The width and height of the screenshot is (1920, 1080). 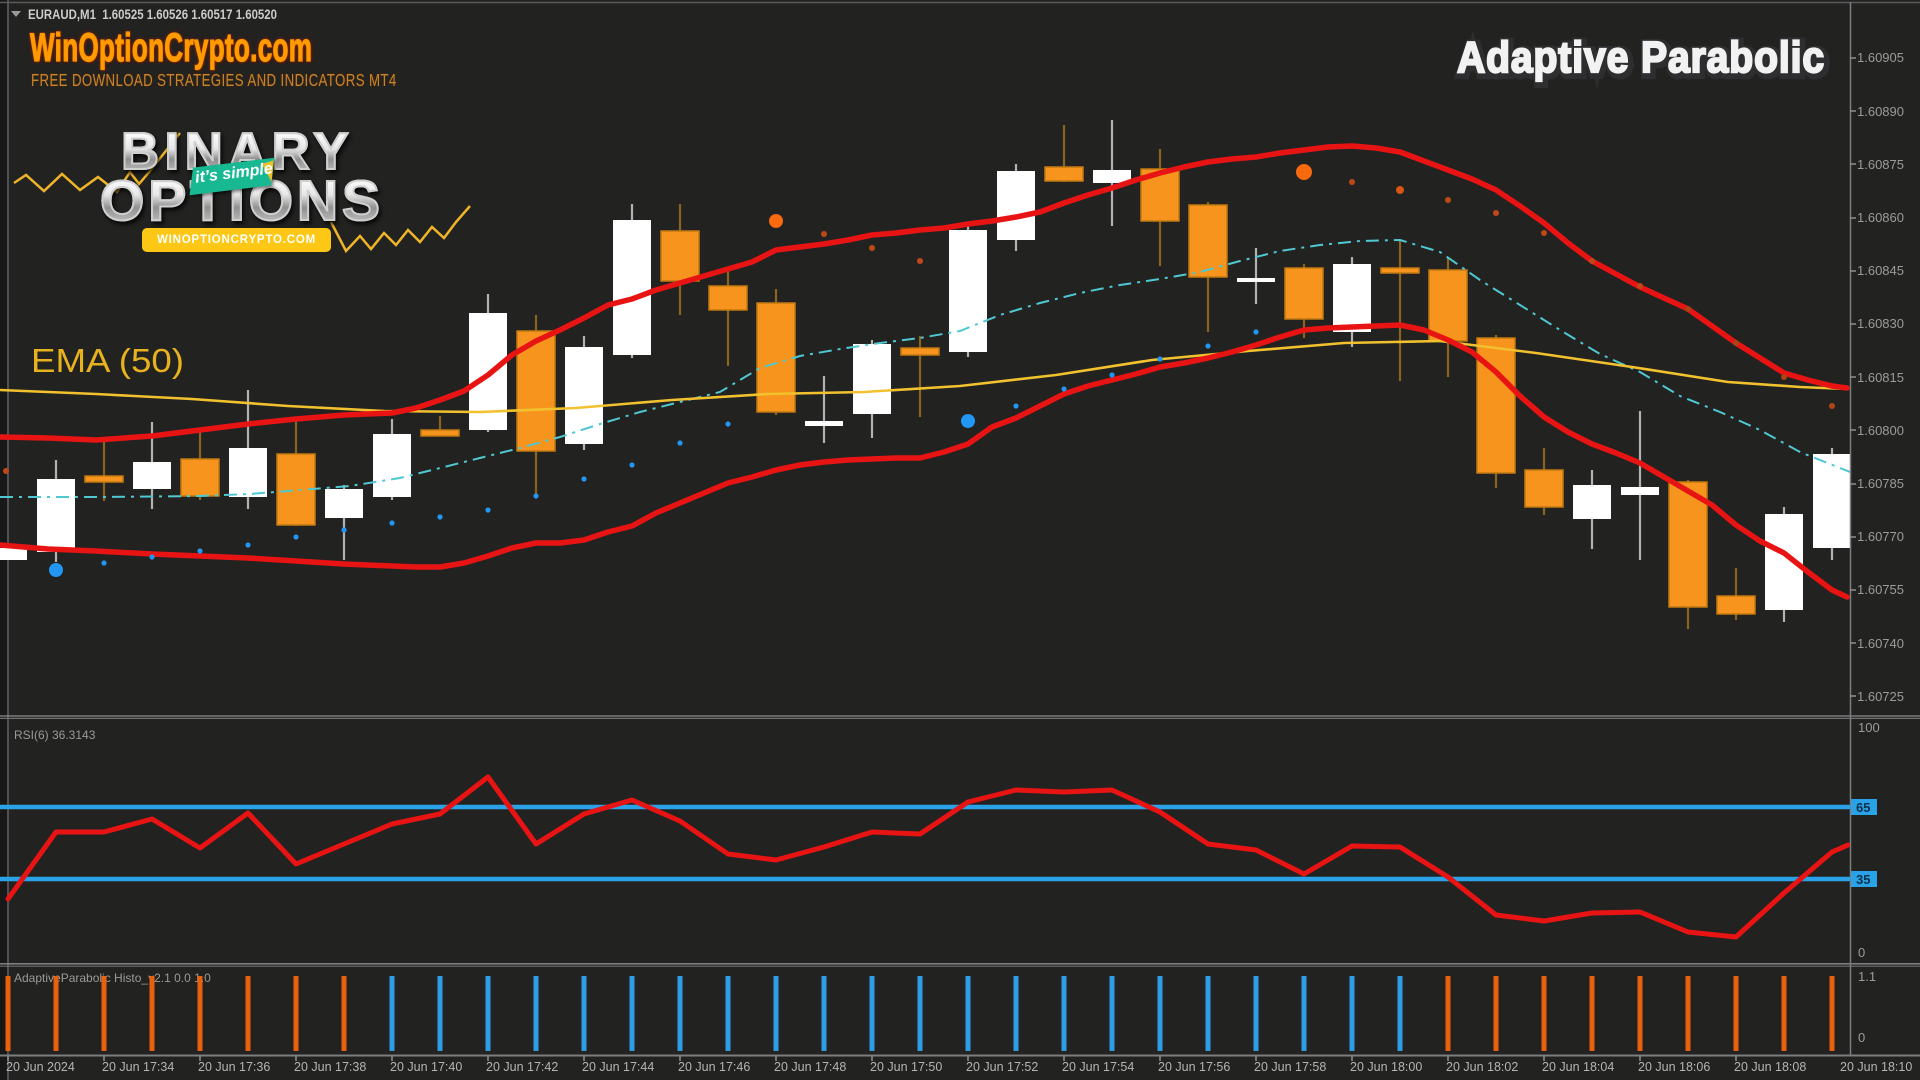 I want to click on svg-text: 1.60845, so click(x=1880, y=270).